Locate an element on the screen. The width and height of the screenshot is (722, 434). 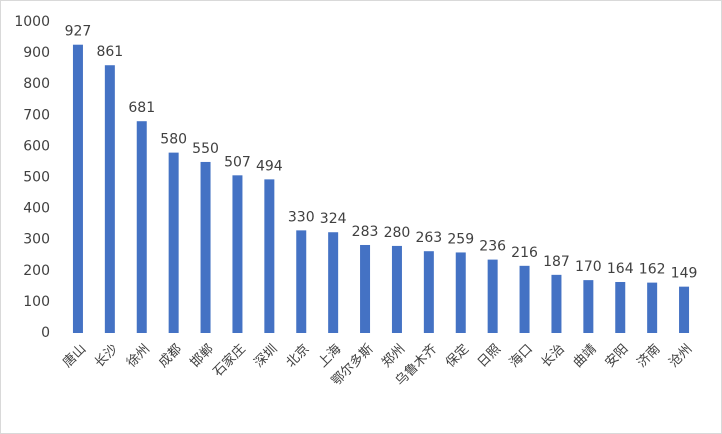
value-label: 162 is located at coordinates (652, 270).